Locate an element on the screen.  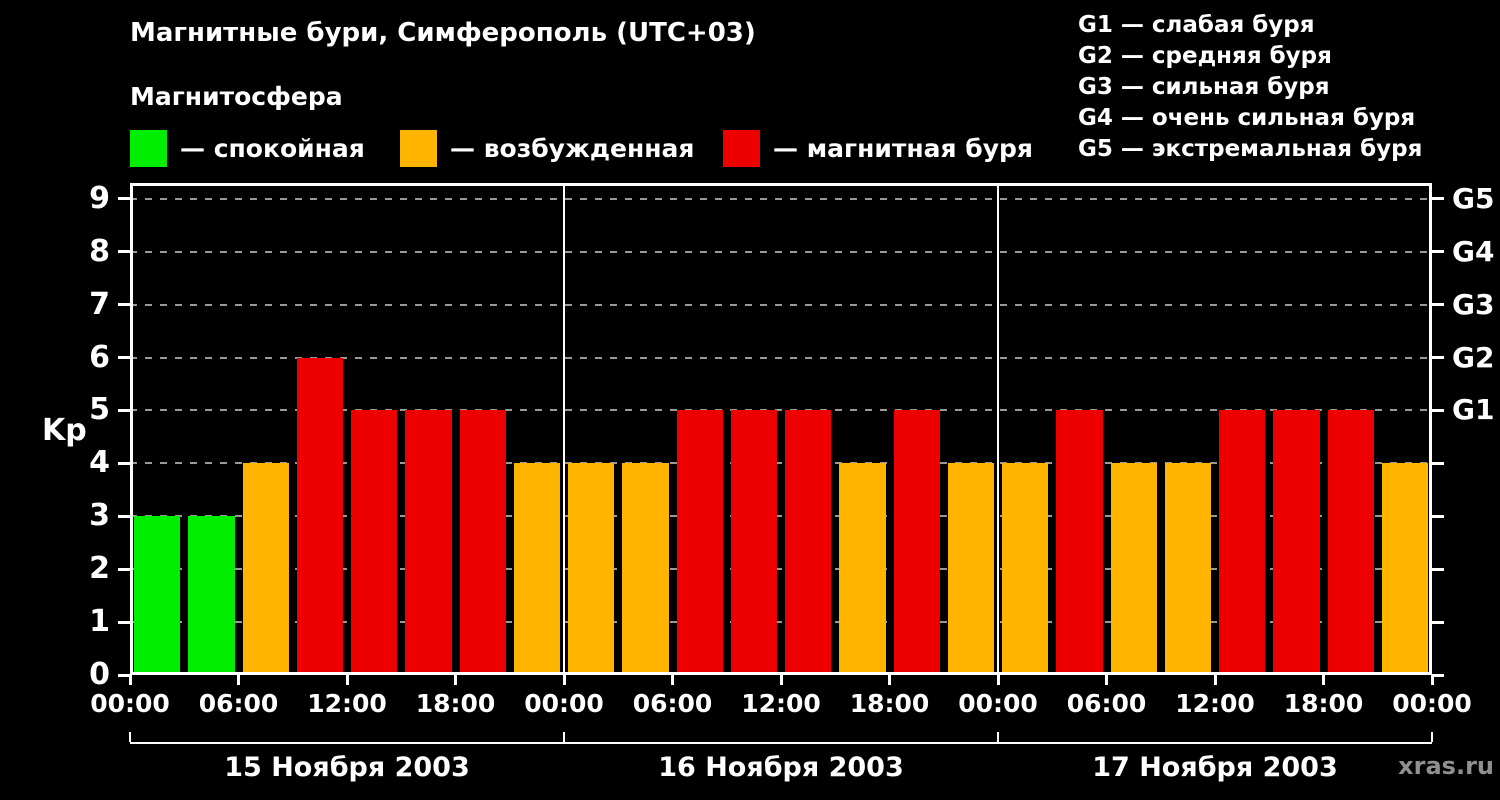
y-tick-label: 9 is located at coordinates (99, 198).